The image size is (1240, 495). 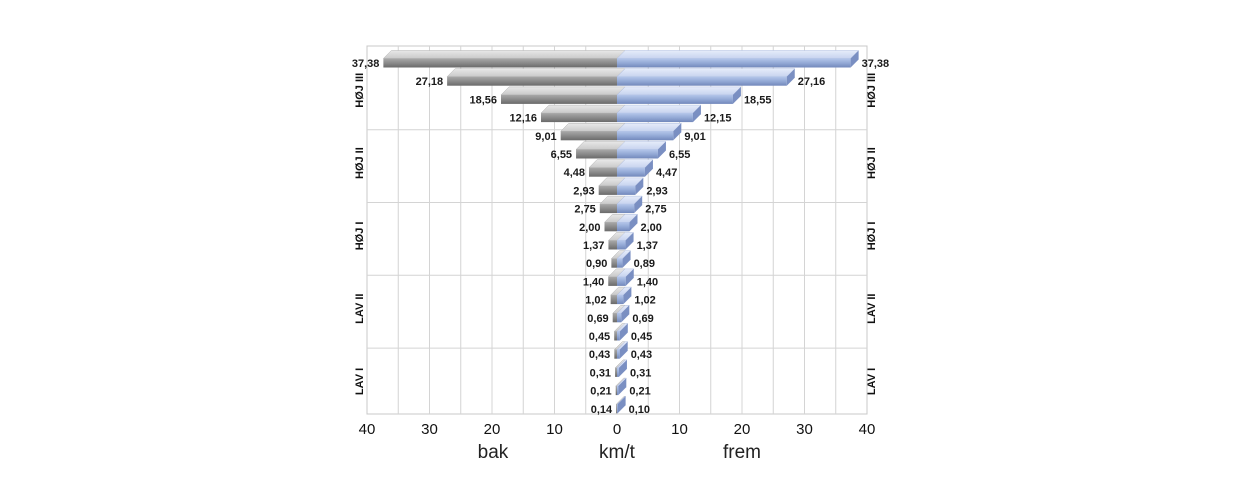 What do you see at coordinates (641, 337) in the screenshot?
I see `data-label-frem: 0,45` at bounding box center [641, 337].